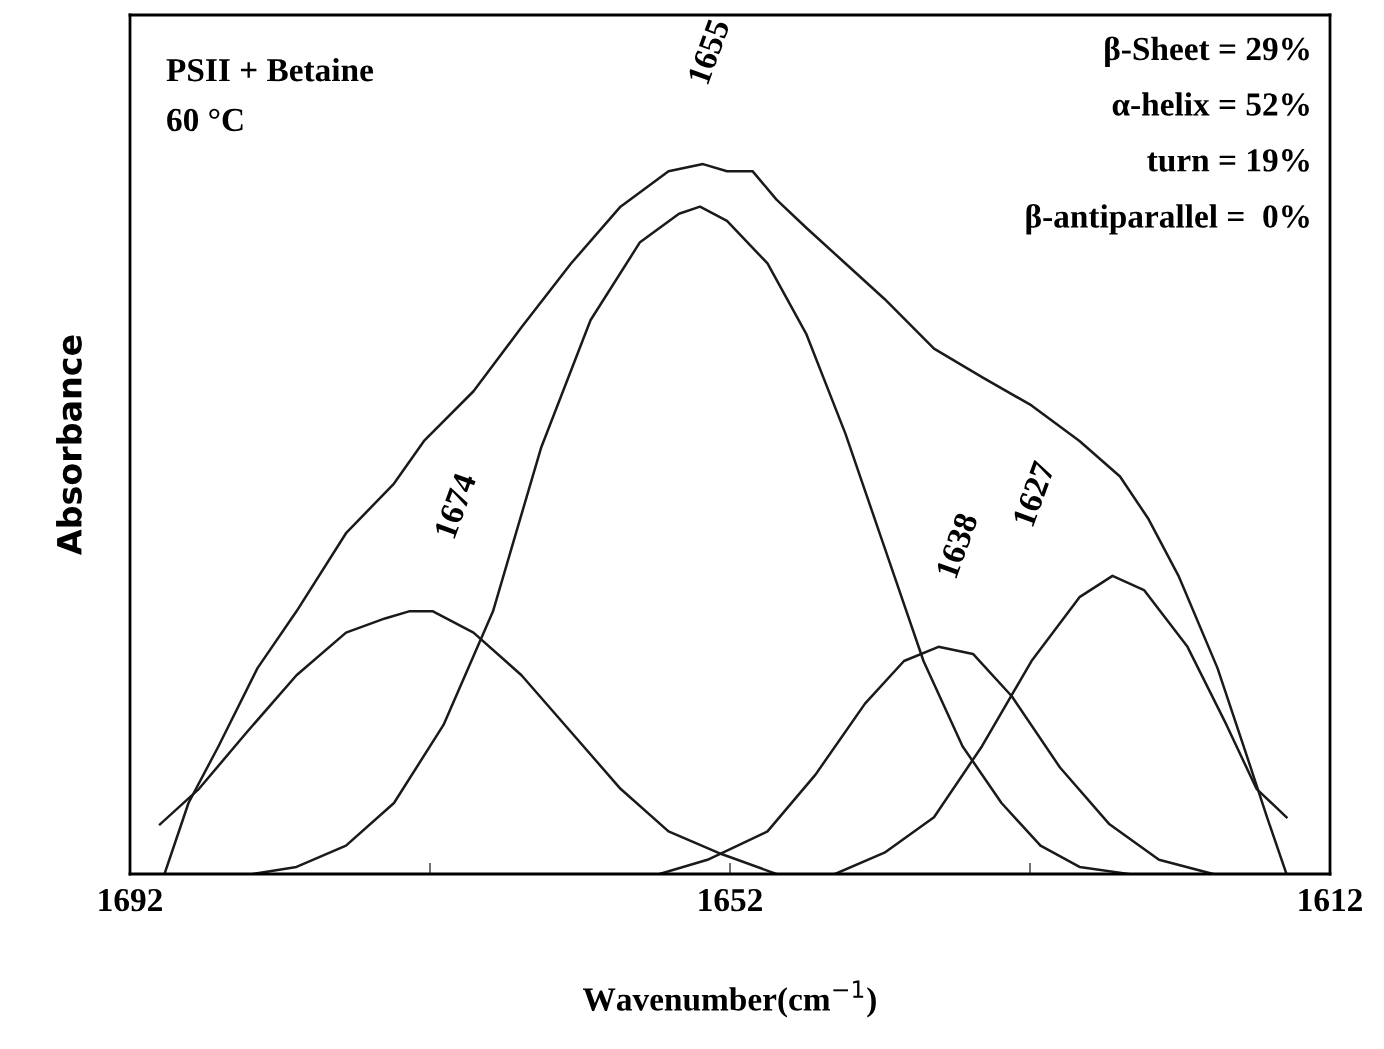 The image size is (1384, 1049). What do you see at coordinates (730, 900) in the screenshot?
I see `x-tick-label: 1652` at bounding box center [730, 900].